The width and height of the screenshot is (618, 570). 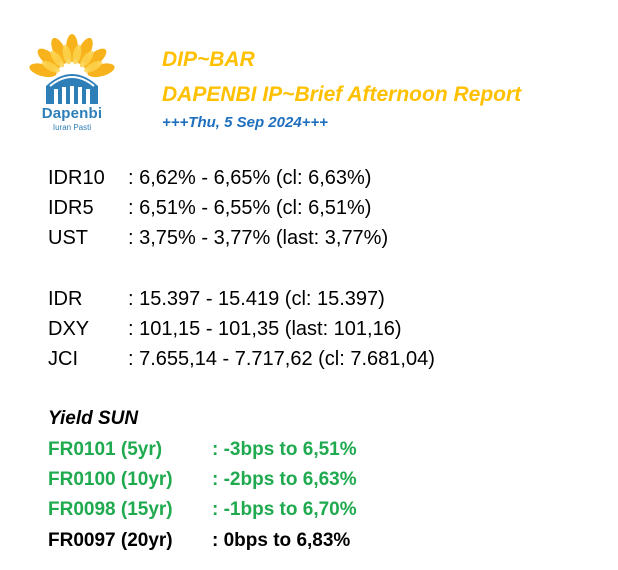 I want to click on market-value: : 15.397 - 15.419 (cl: 15.397), so click(x=256, y=299).